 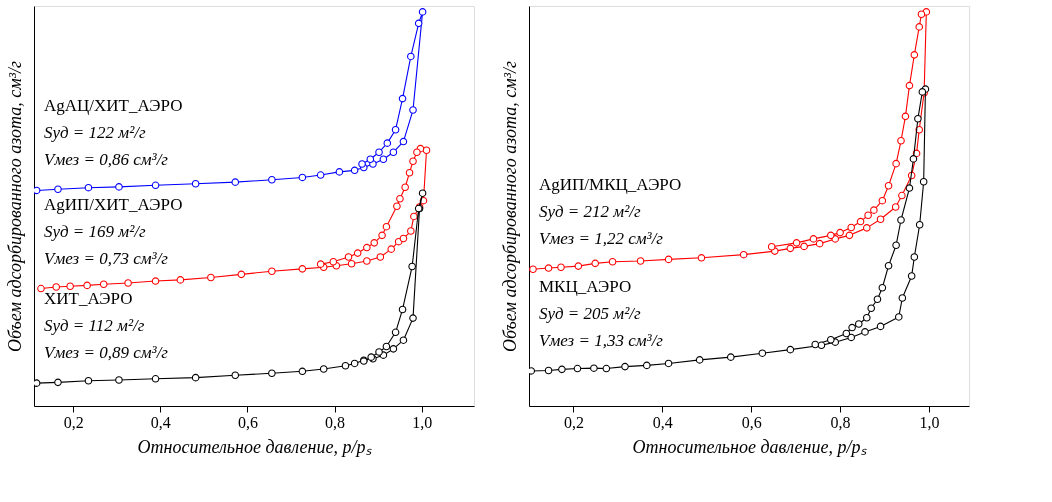 What do you see at coordinates (95, 133) in the screenshot?
I see `annotation: Sуд = 122 м²/г` at bounding box center [95, 133].